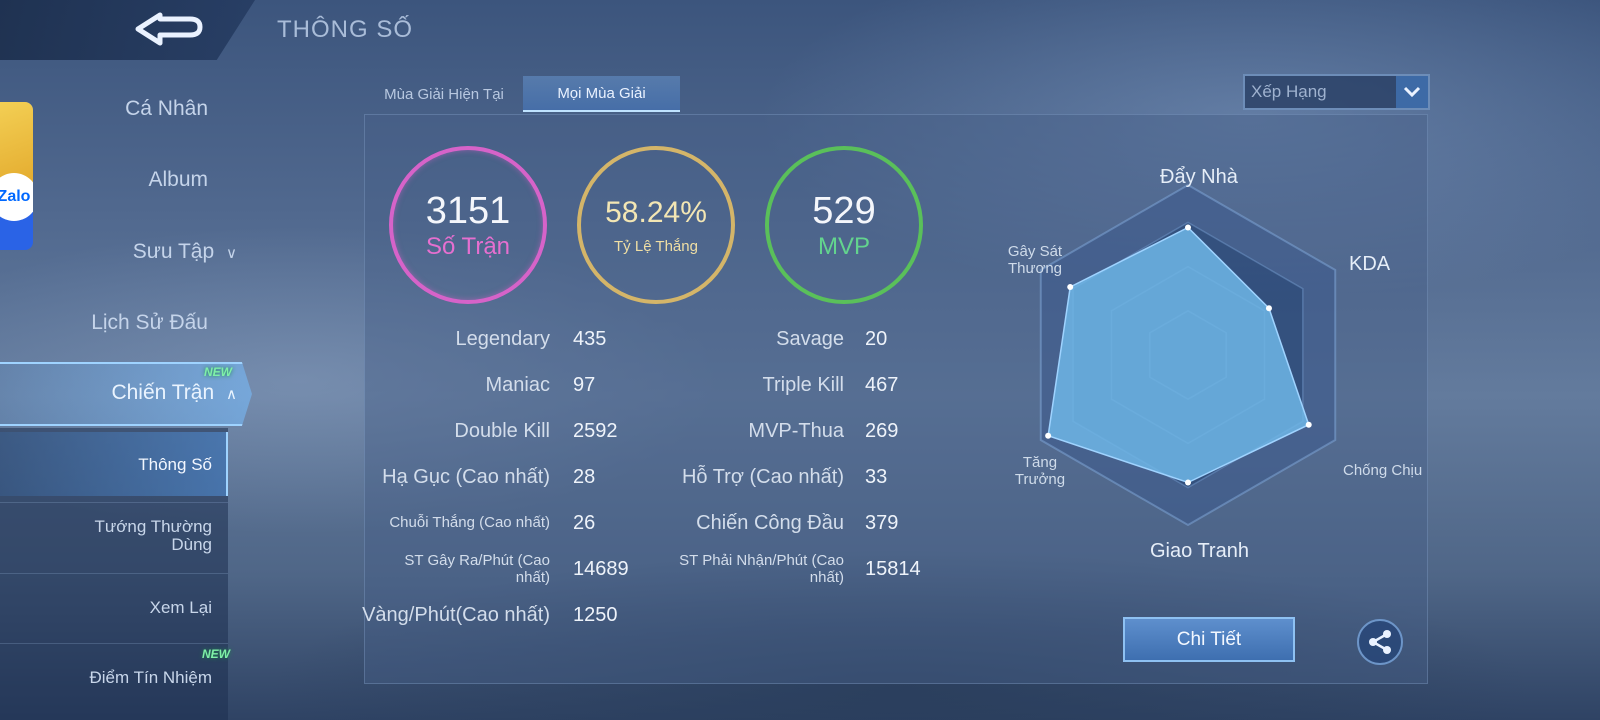 The width and height of the screenshot is (1600, 720). I want to click on stat-label-triple-kill: Triple Kill, so click(803, 385).